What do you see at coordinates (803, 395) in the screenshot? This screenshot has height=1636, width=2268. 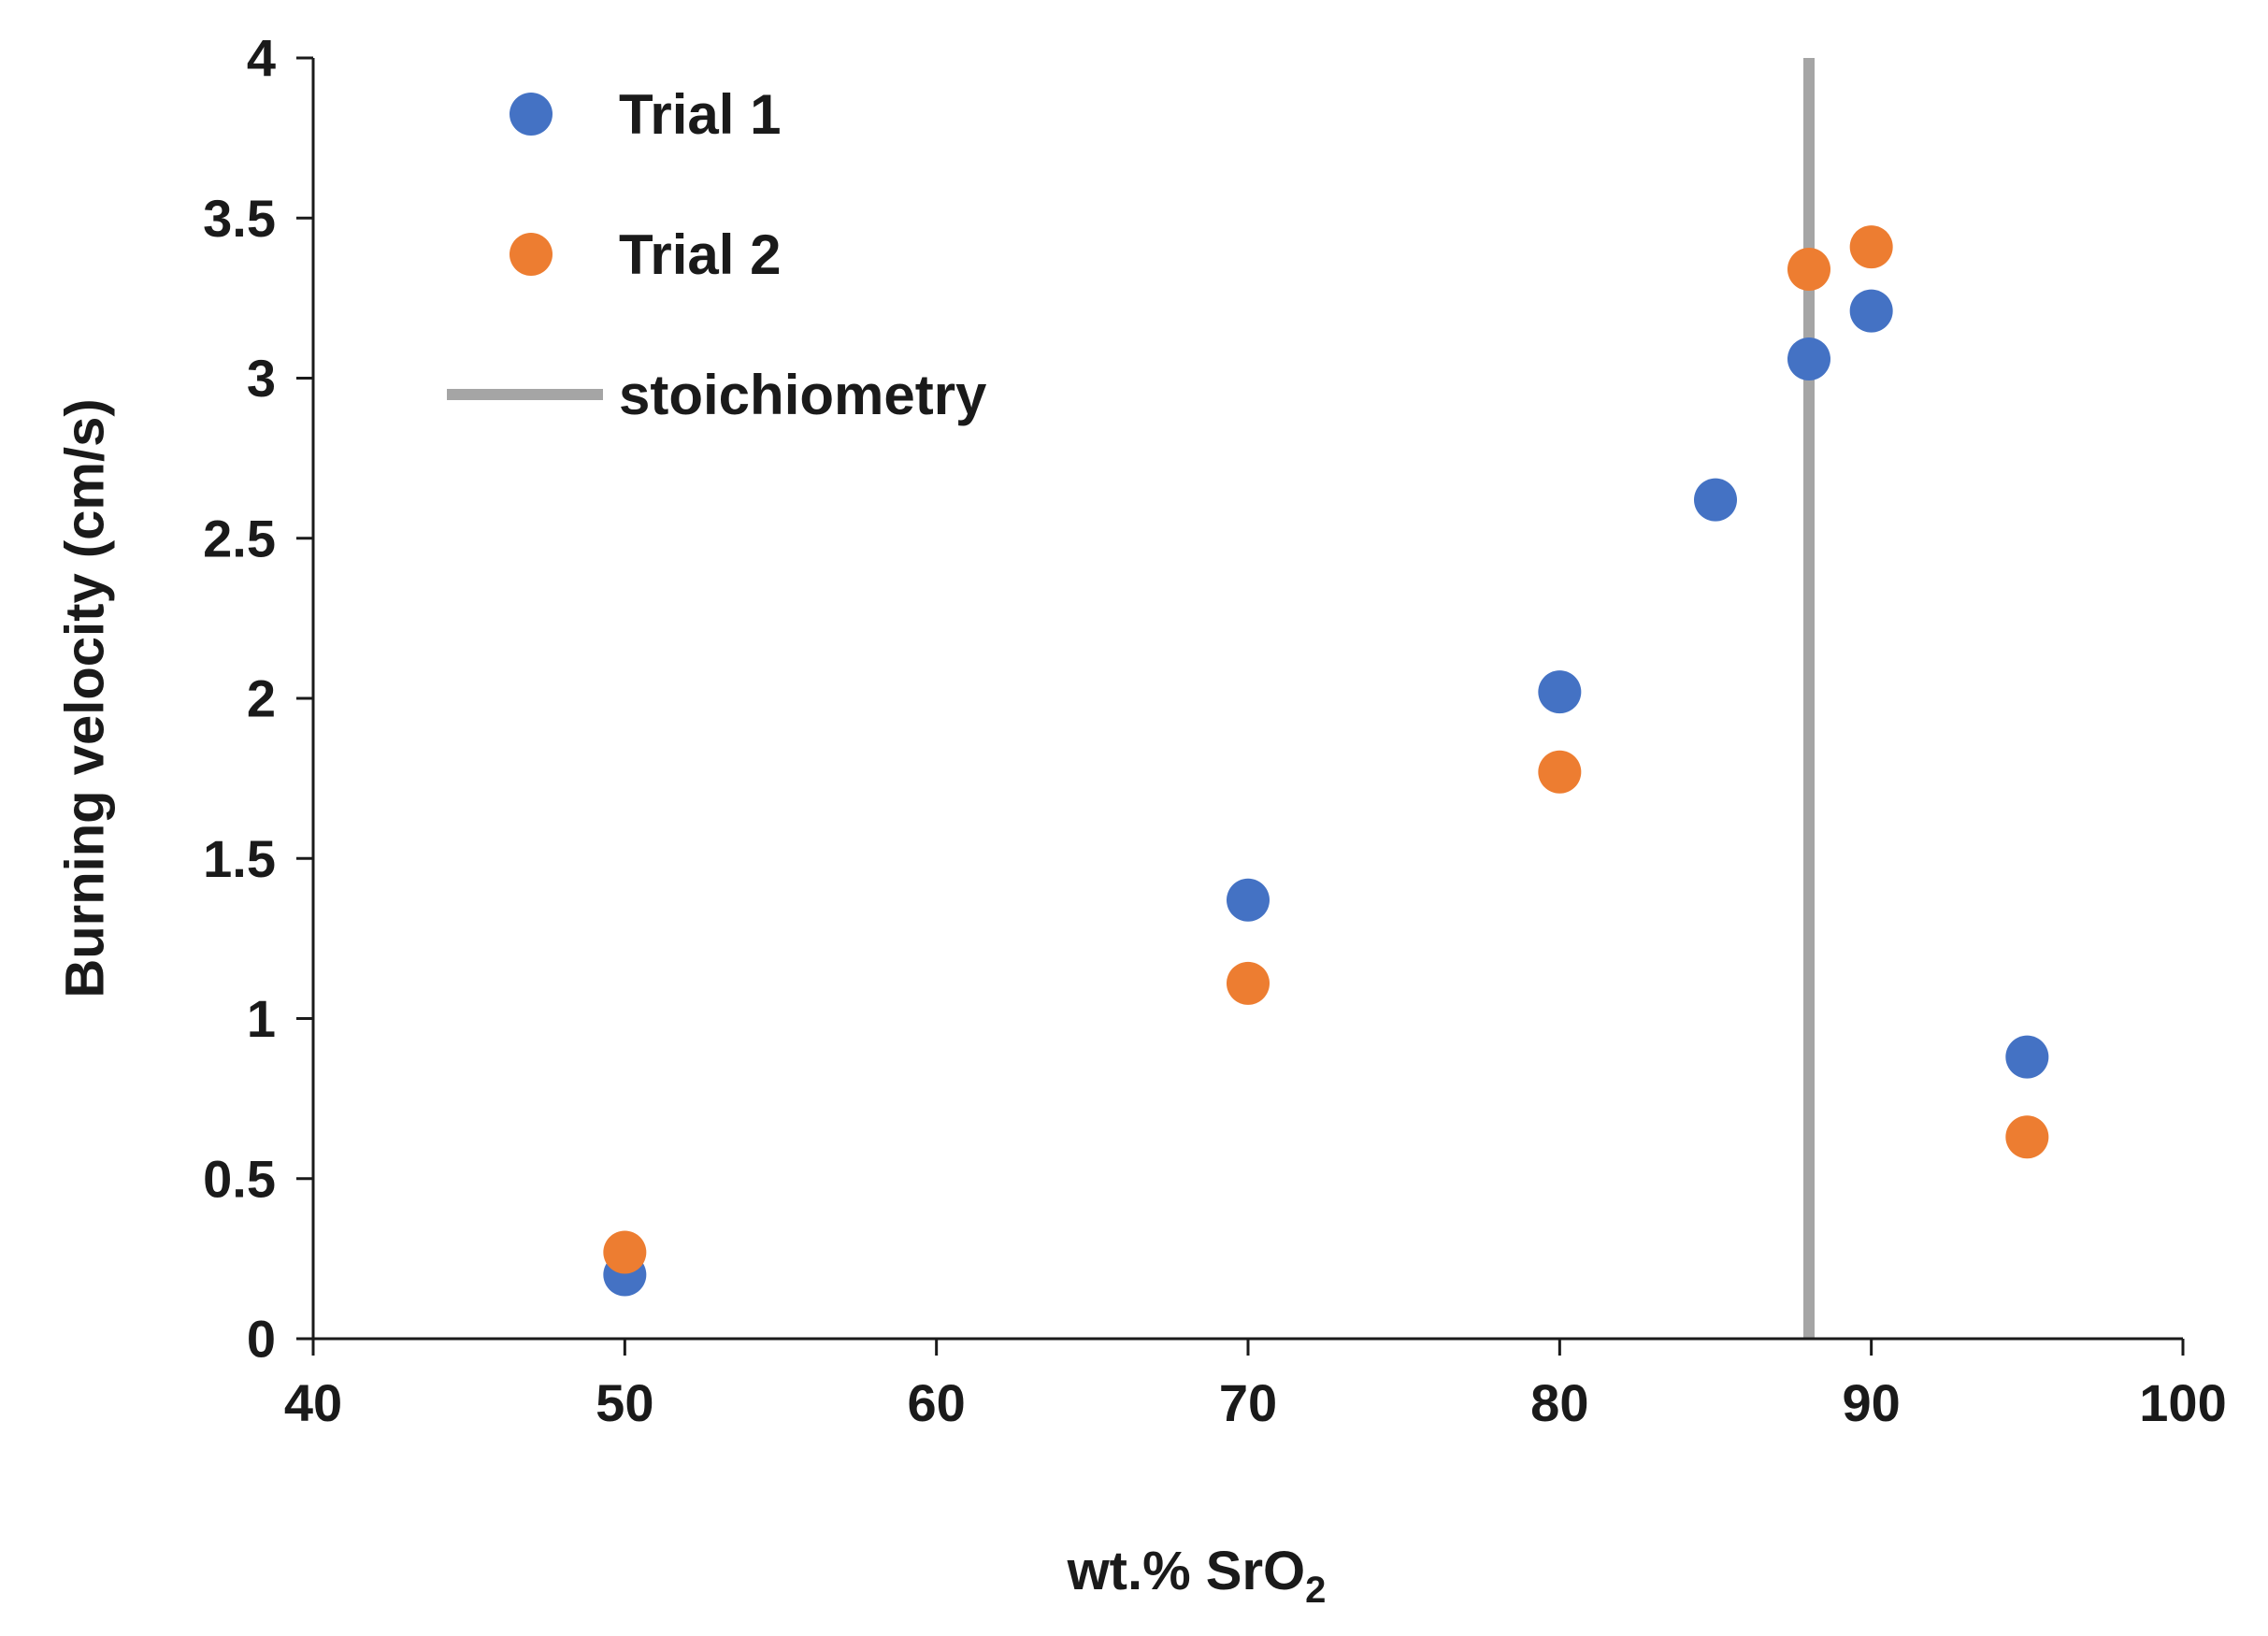 I see `legend-label-stoichiometry: stoichiometry` at bounding box center [803, 395].